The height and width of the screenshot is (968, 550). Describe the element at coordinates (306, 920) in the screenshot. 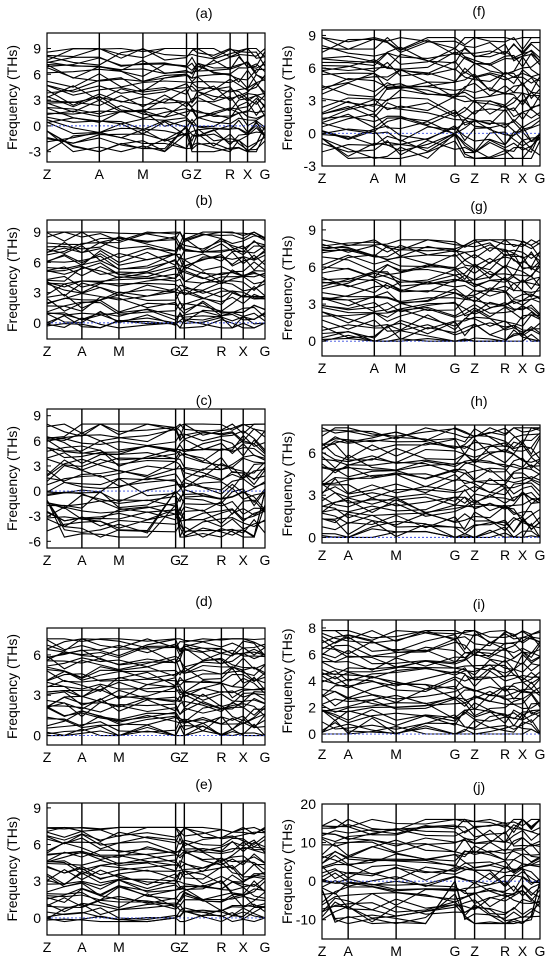

I see `y-tick-label: -10` at that location.